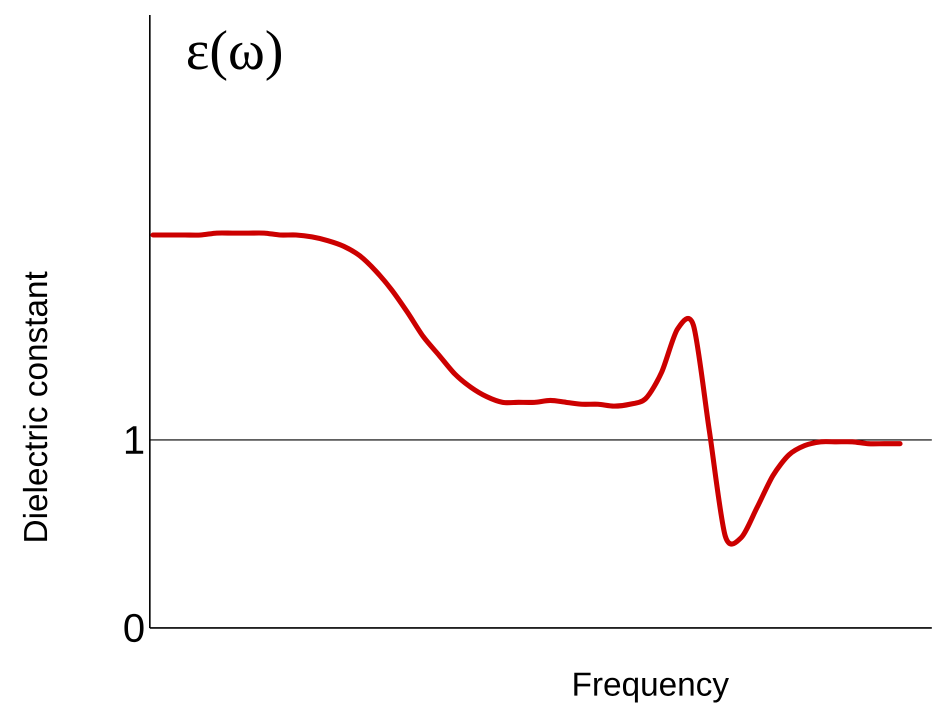  I want to click on y-axis-title: Dielectric constant, so click(35, 406).